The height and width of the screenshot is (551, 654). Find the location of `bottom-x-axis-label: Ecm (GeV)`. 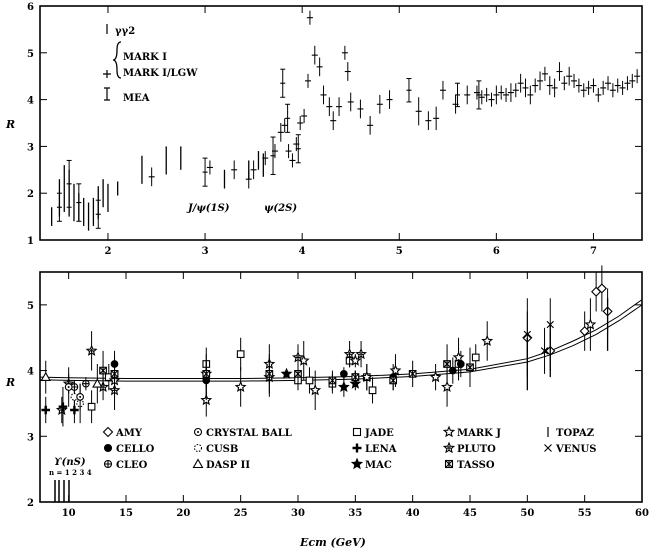

bottom-x-axis-label: Ecm (GeV) is located at coordinates (332, 542).